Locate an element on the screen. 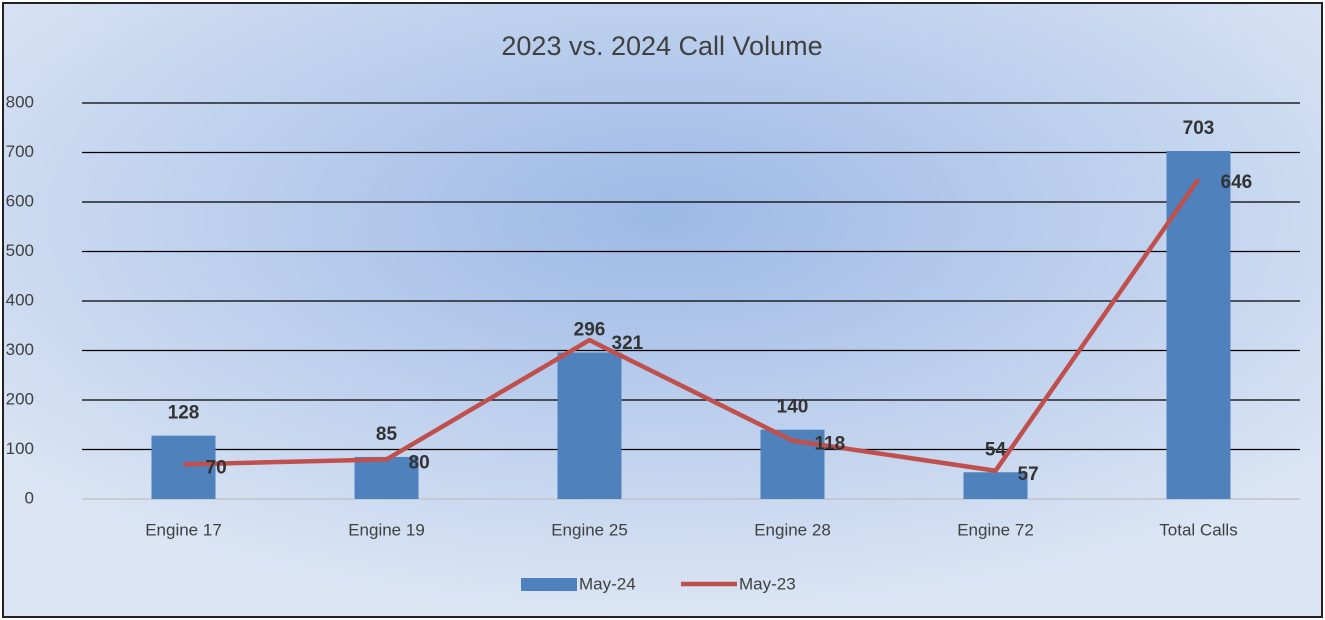  data-label: 646 is located at coordinates (1237, 182).